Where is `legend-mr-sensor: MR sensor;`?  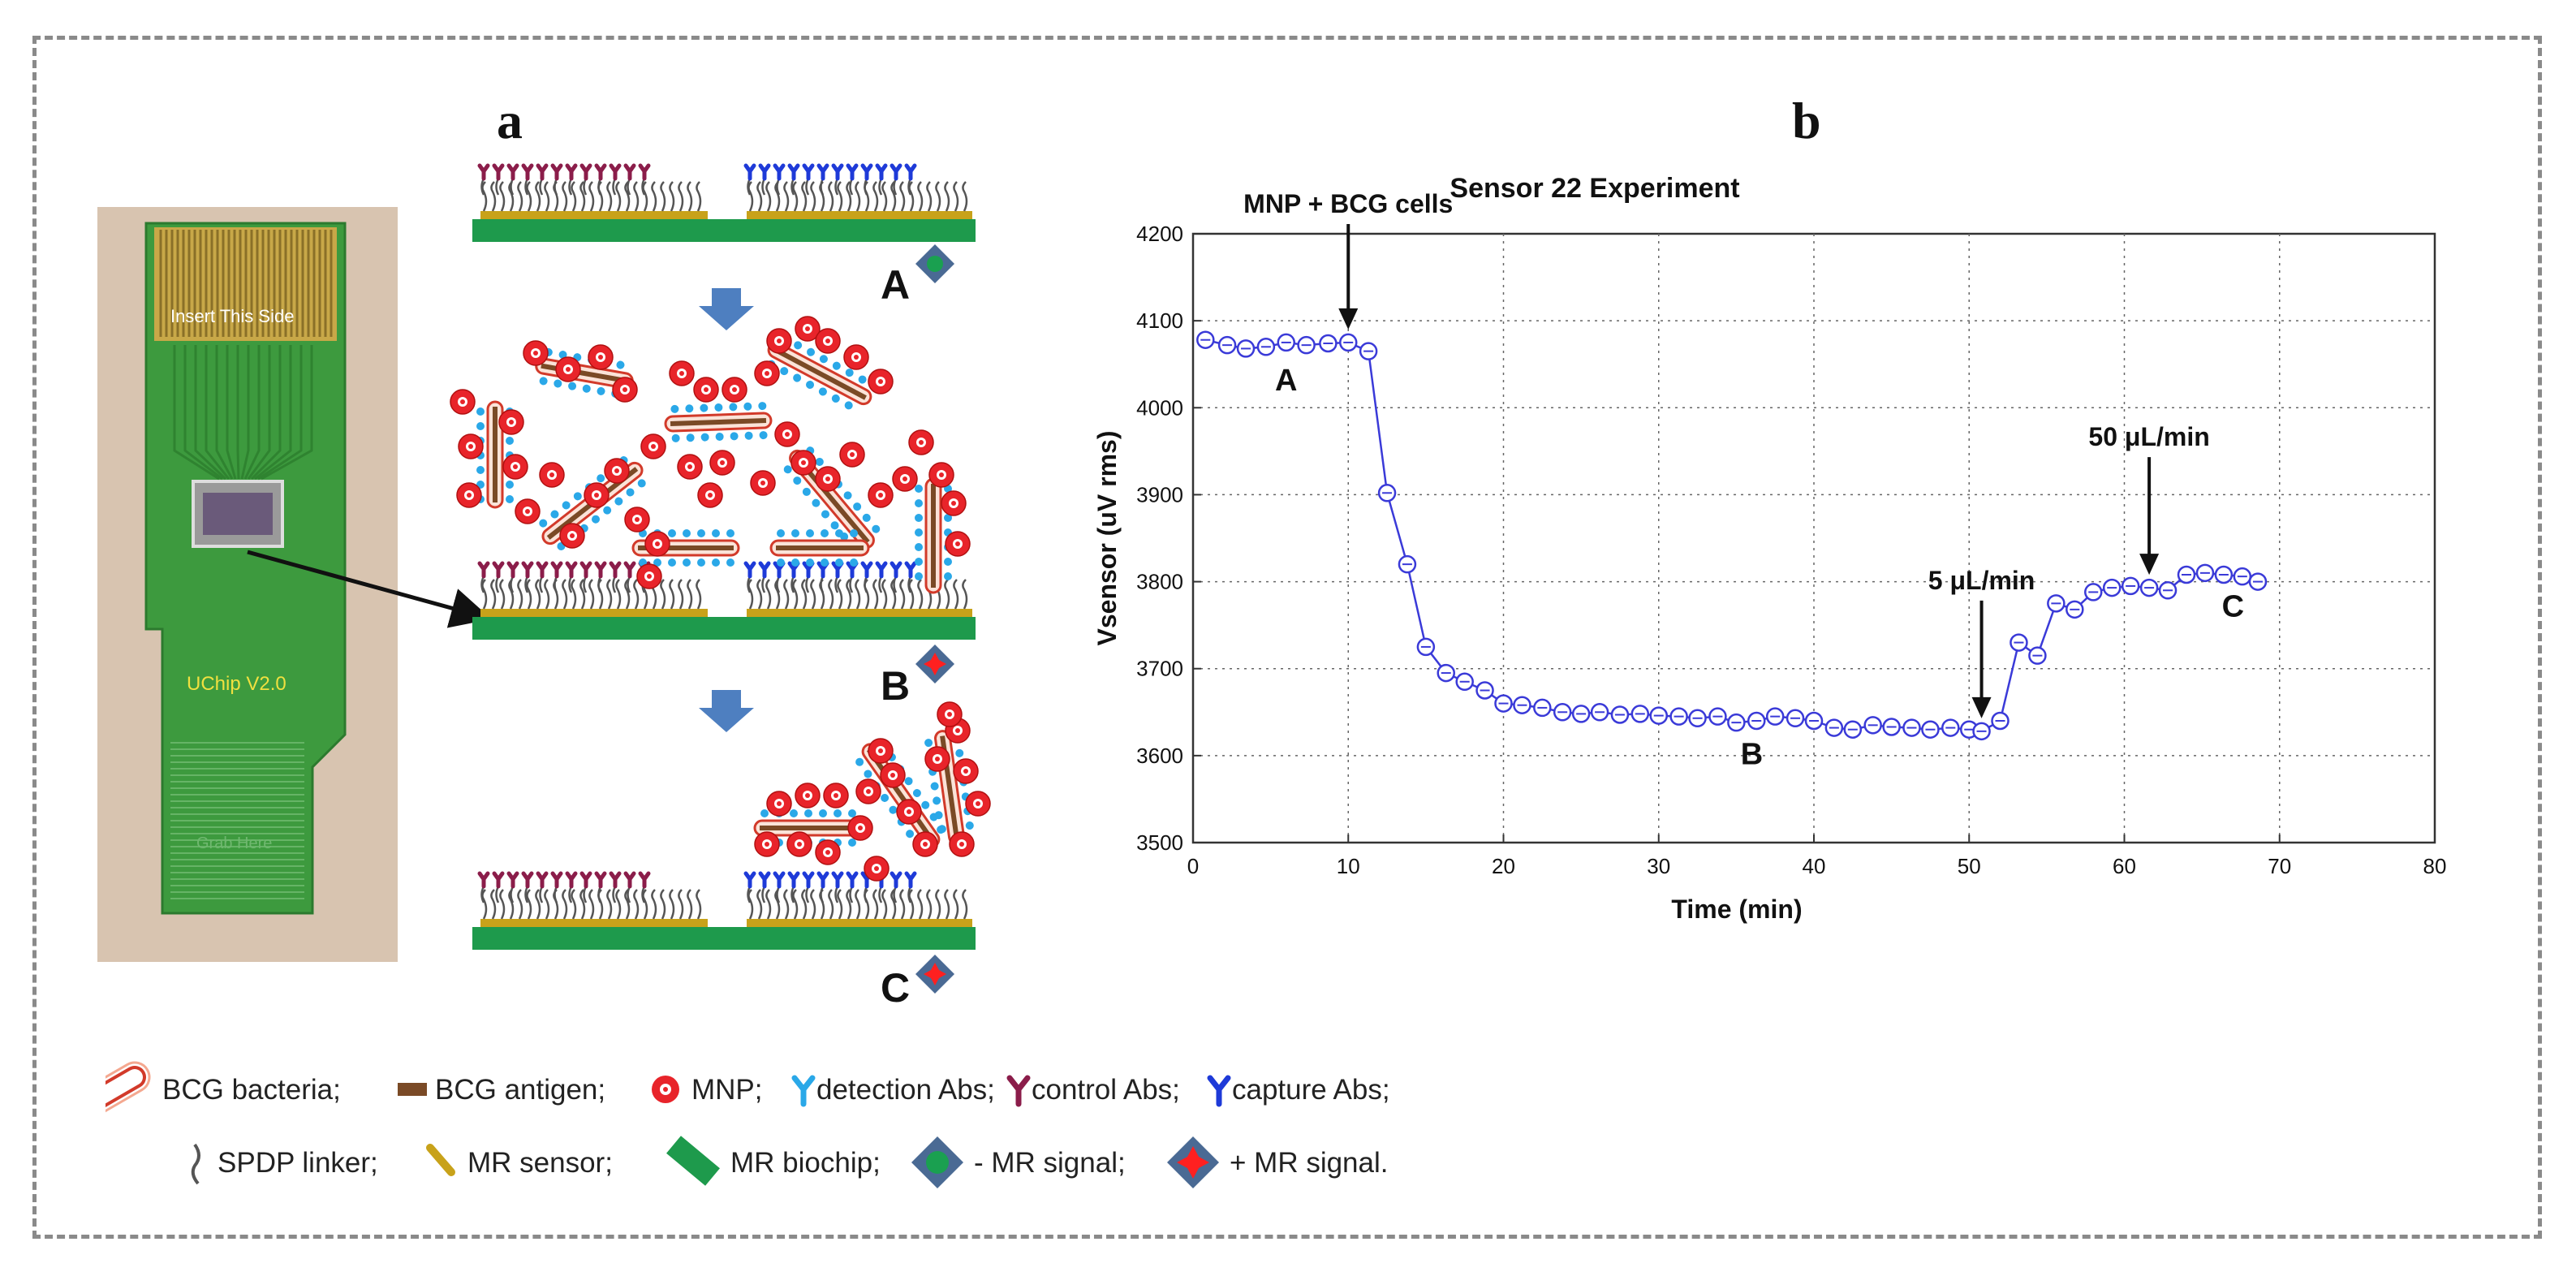
legend-mr-sensor: MR sensor; is located at coordinates (540, 1163).